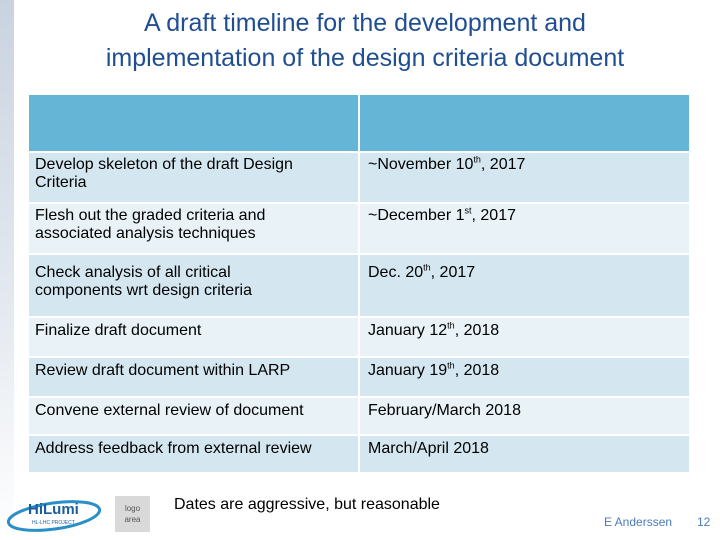 The image size is (720, 540). What do you see at coordinates (524, 228) in the screenshot?
I see `date-cell: ~December 1st, 2017` at bounding box center [524, 228].